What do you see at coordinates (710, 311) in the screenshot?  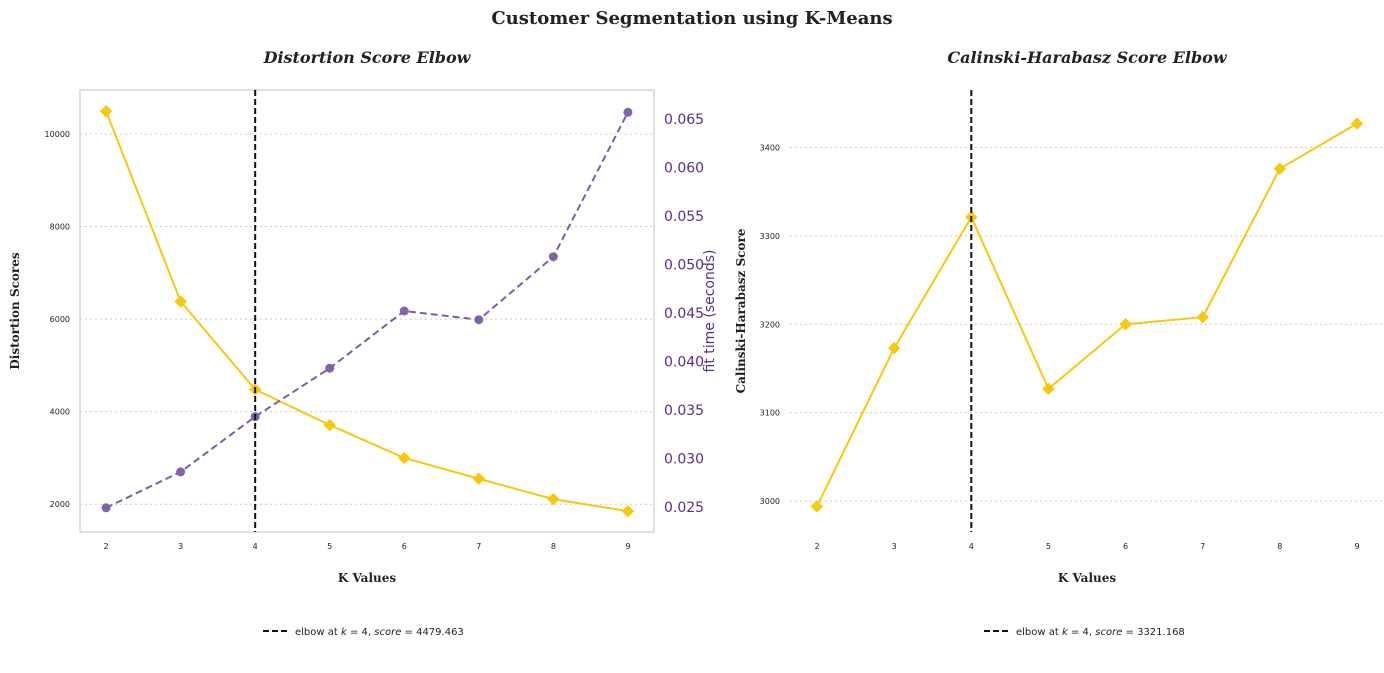 I see `y2-axis-label: fit time (seconds)` at bounding box center [710, 311].